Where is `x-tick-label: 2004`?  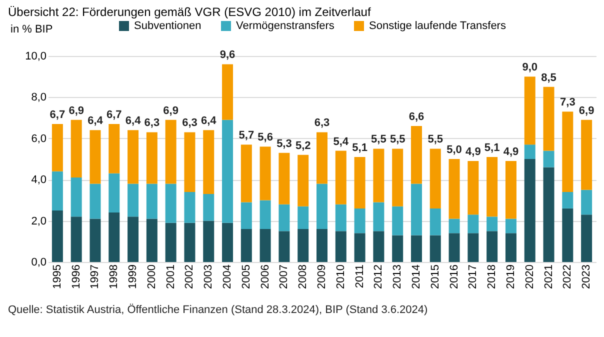
x-tick-label: 2004 is located at coordinates (228, 276).